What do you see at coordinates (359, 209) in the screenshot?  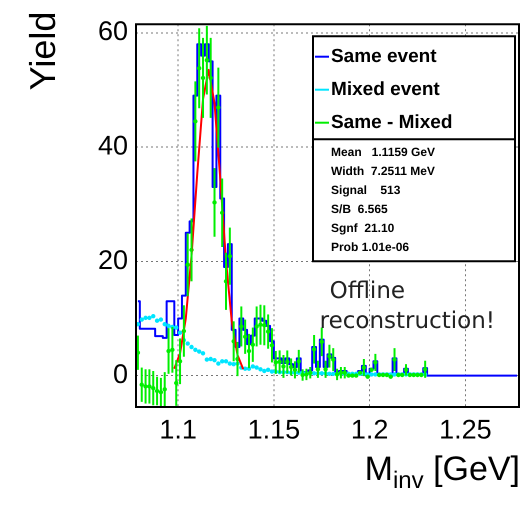 I see `annotation: S/B 6.565` at bounding box center [359, 209].